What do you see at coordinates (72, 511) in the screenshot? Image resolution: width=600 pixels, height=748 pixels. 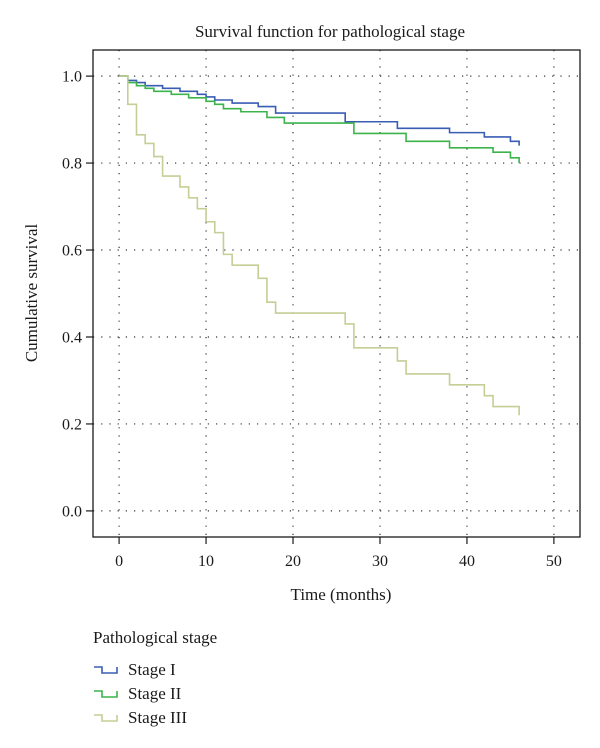 I see `y-tick-label: 0.0` at bounding box center [72, 511].